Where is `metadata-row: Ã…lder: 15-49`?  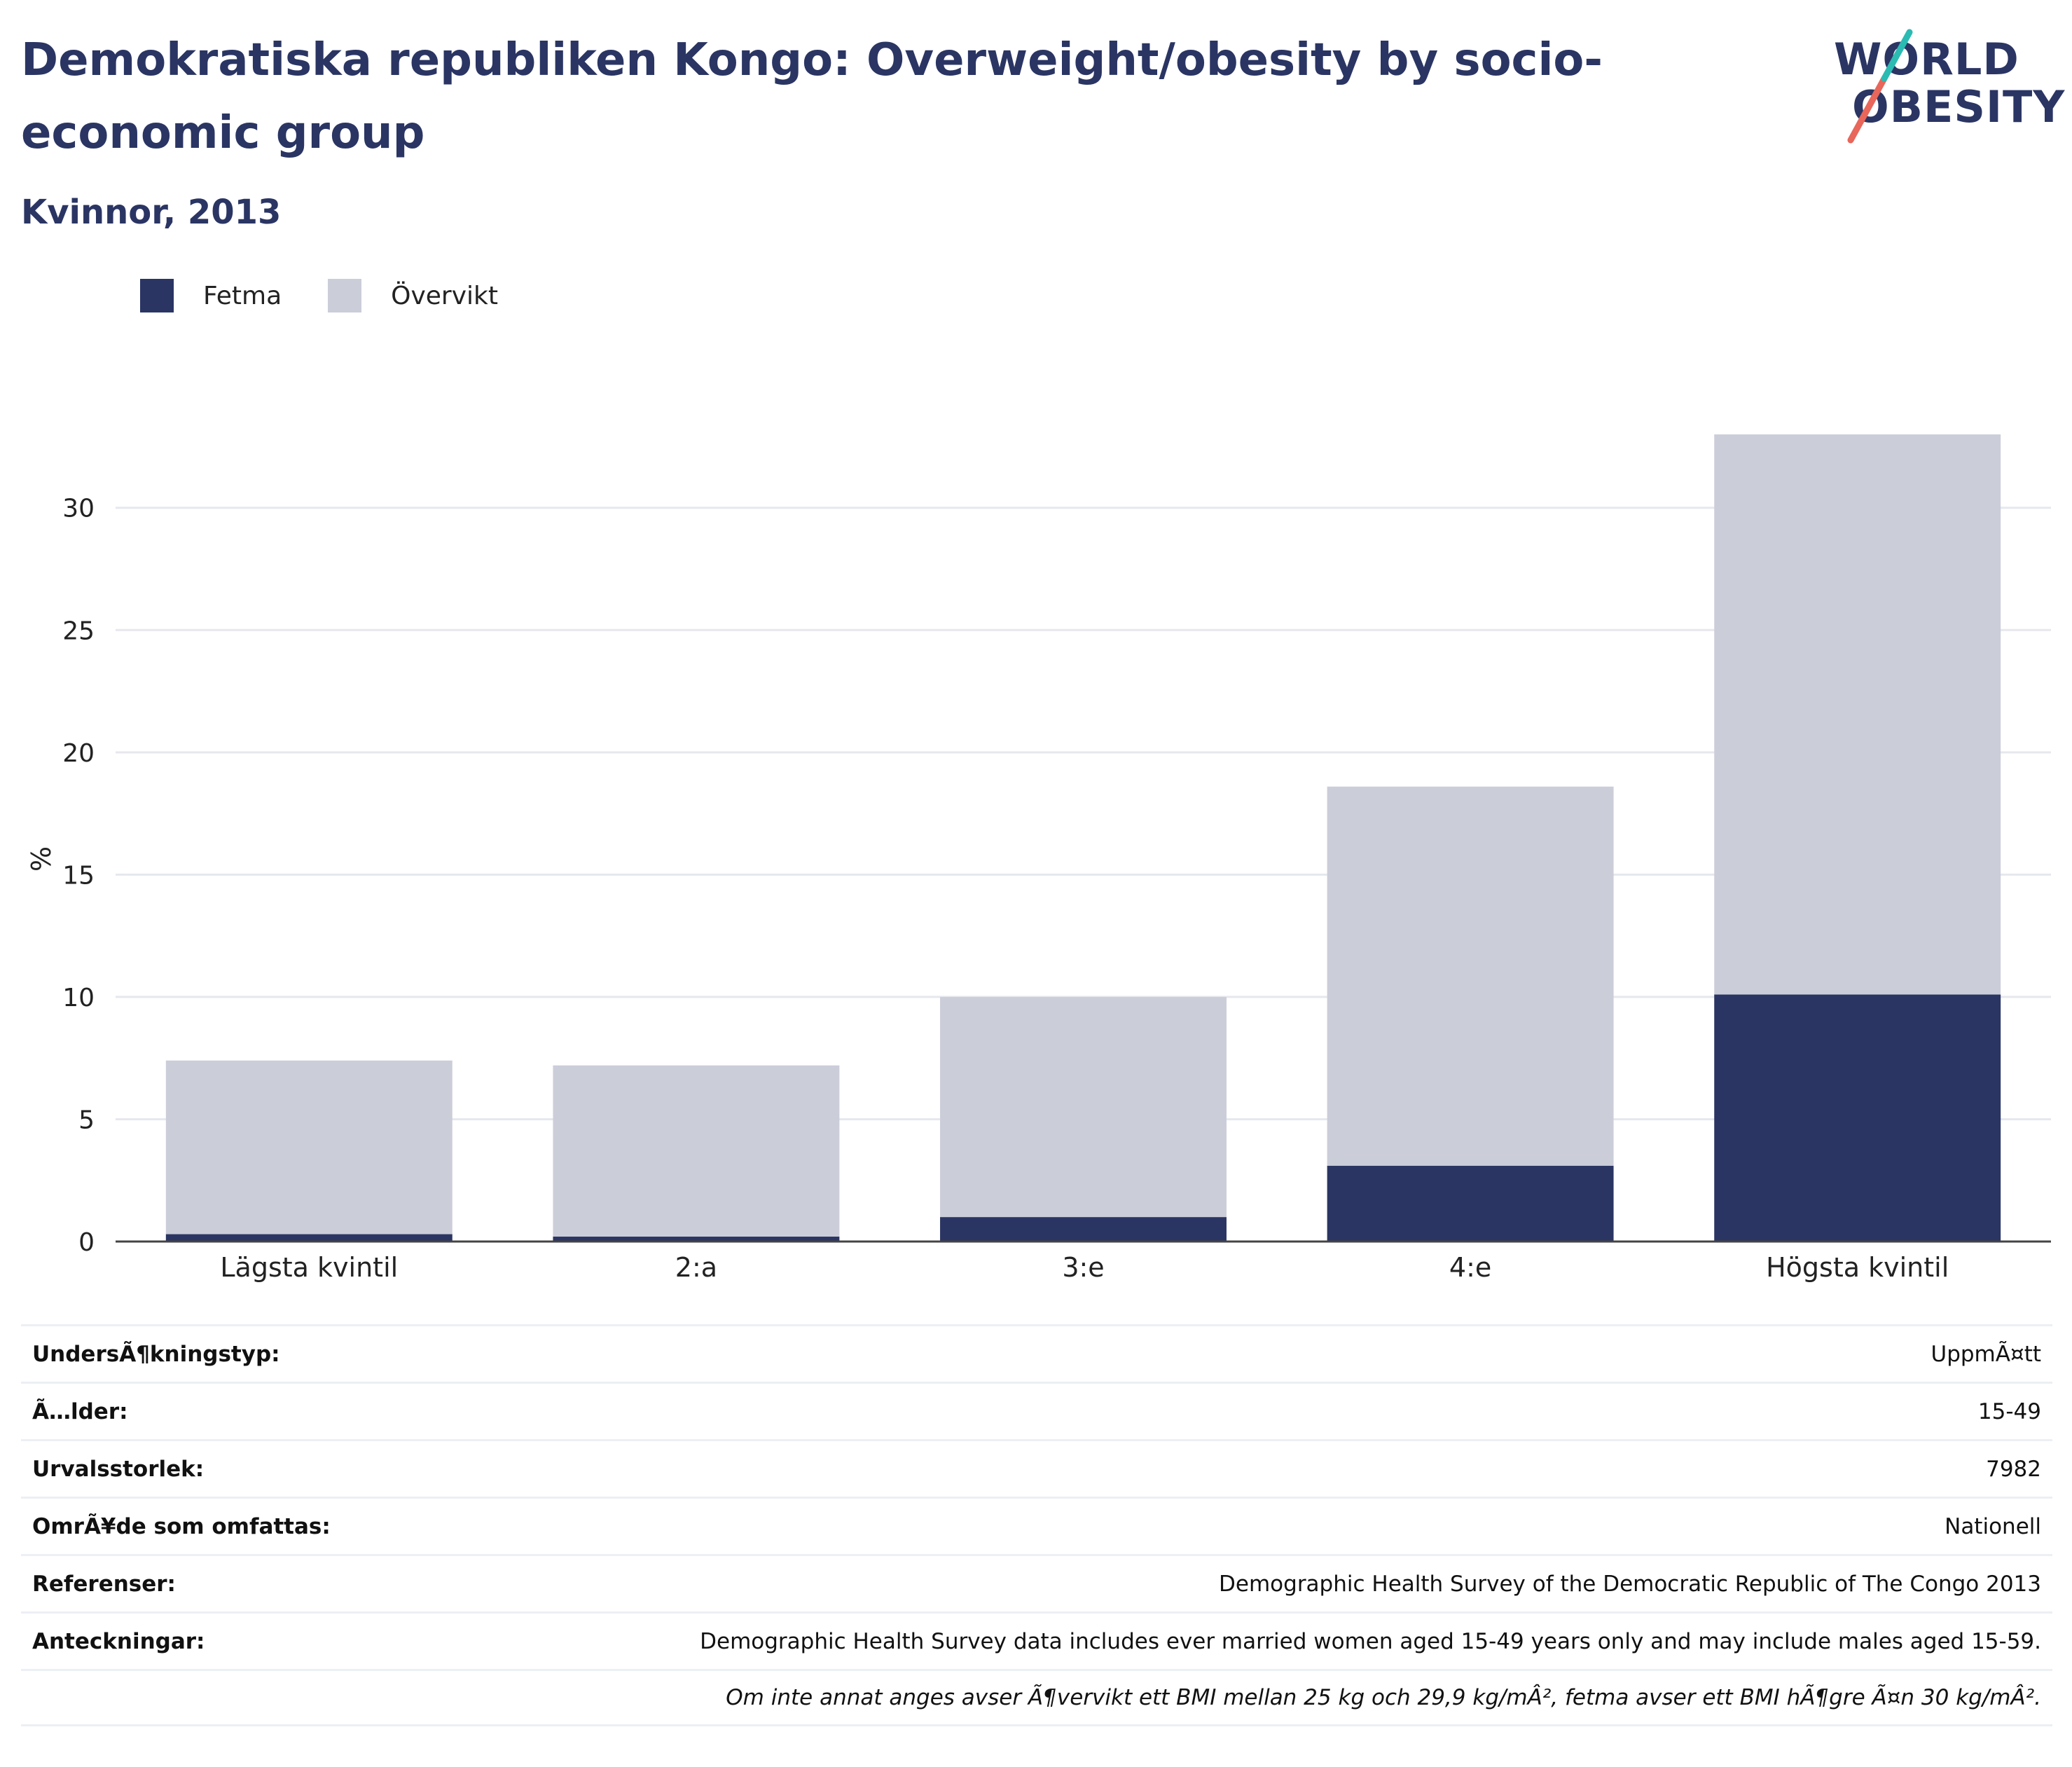 metadata-row: Ã…lder: 15-49 is located at coordinates (1037, 1410).